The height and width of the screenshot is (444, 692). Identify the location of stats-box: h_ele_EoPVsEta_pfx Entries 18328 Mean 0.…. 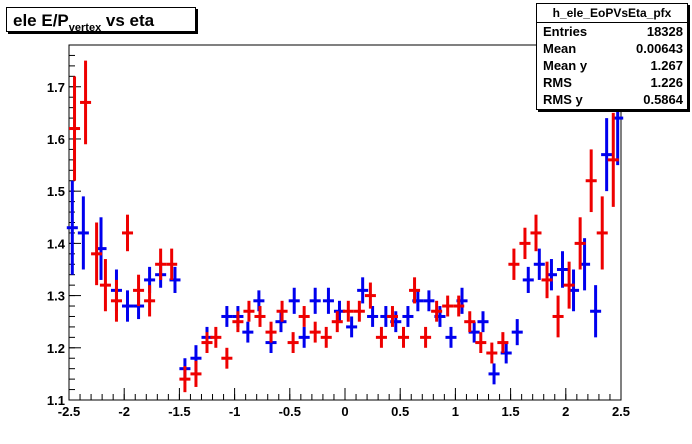
(612, 56).